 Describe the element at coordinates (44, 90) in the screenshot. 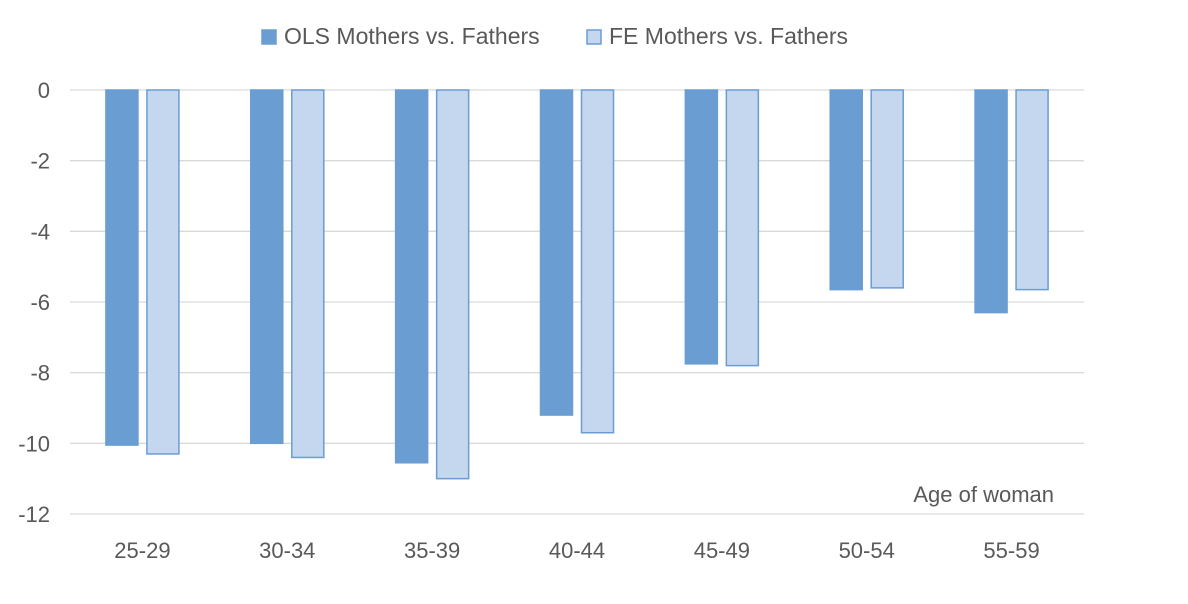

I see `y-tick-label: 0` at that location.